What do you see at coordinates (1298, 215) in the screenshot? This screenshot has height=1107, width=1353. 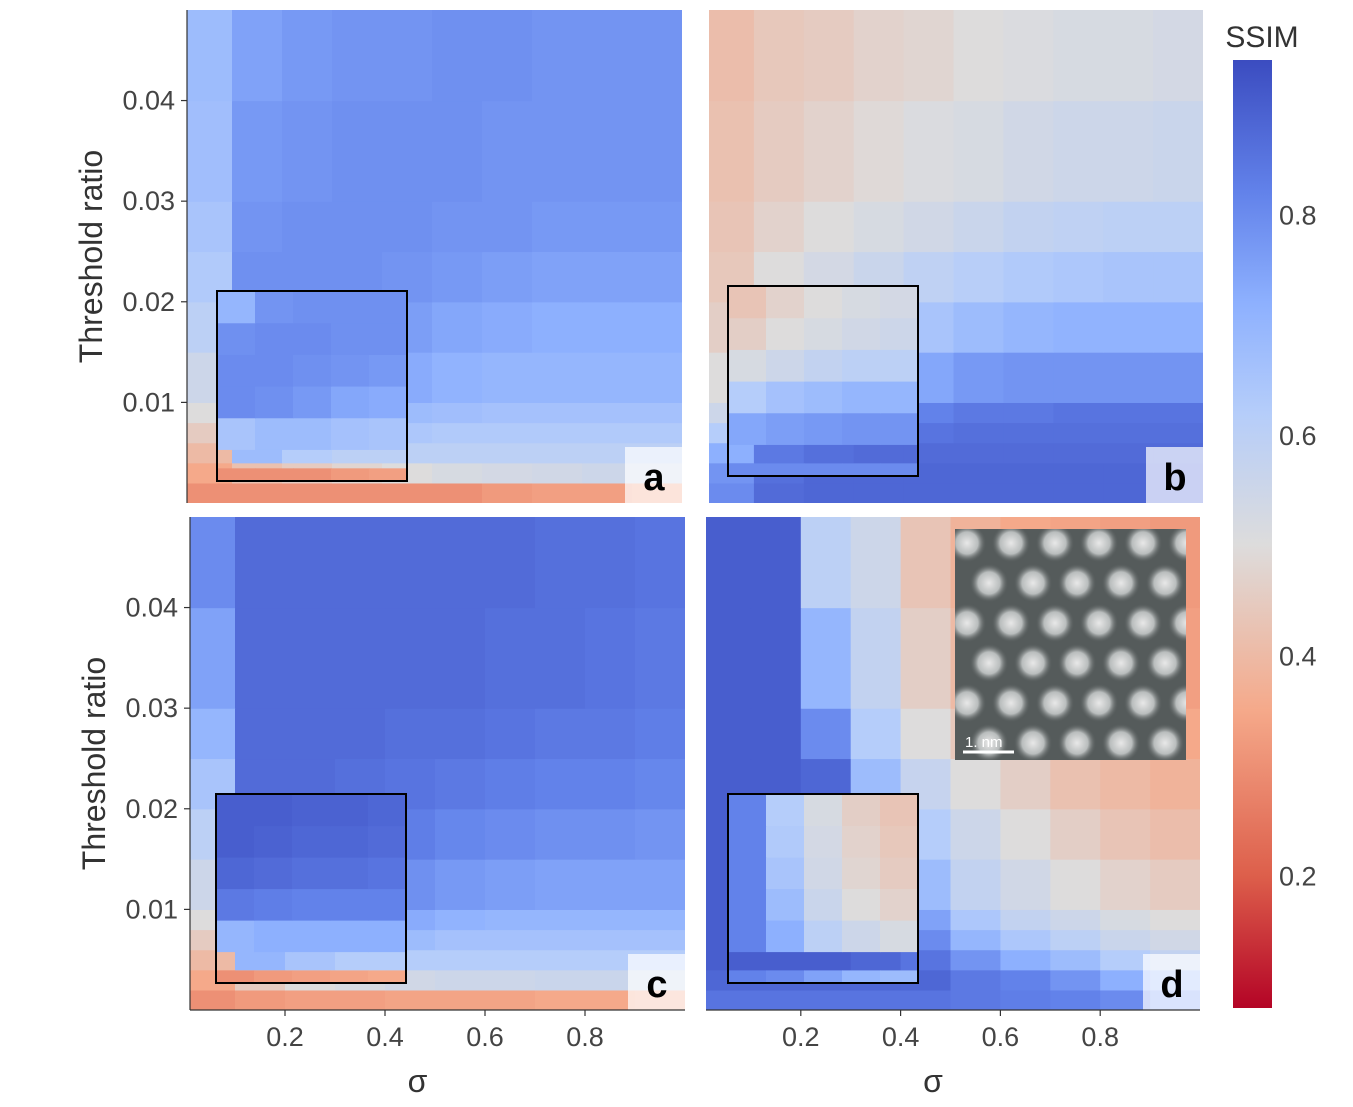 I see `colorbar-tick-label: 0.8` at bounding box center [1298, 215].